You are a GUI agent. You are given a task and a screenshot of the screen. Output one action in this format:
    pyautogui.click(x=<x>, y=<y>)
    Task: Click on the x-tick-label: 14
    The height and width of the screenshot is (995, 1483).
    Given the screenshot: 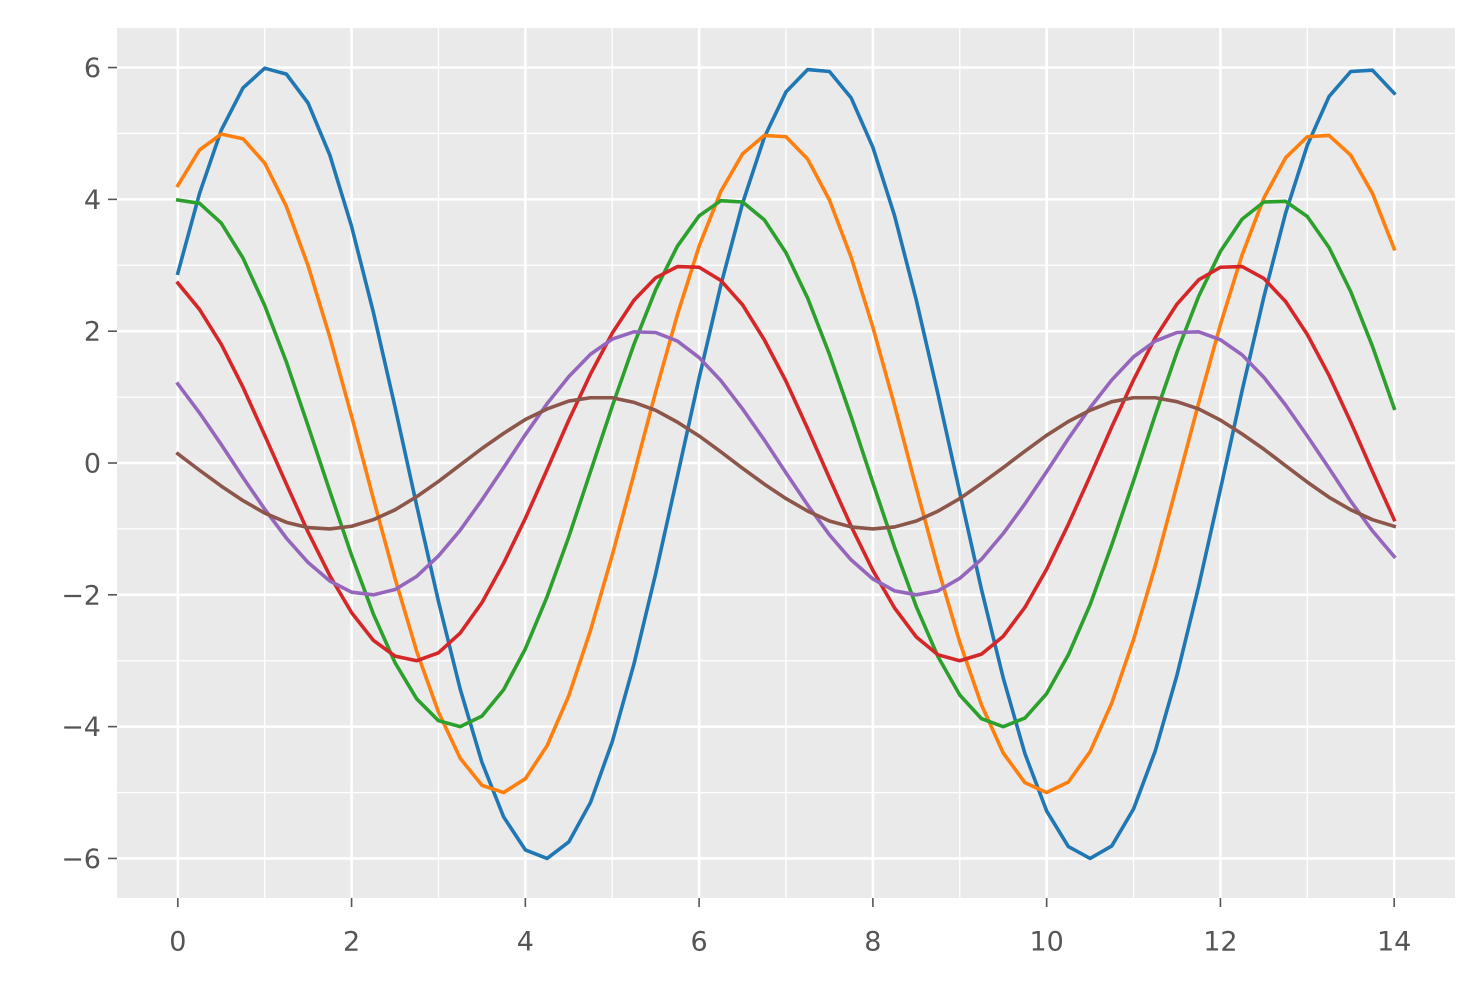 What is the action you would take?
    pyautogui.click(x=1394, y=942)
    